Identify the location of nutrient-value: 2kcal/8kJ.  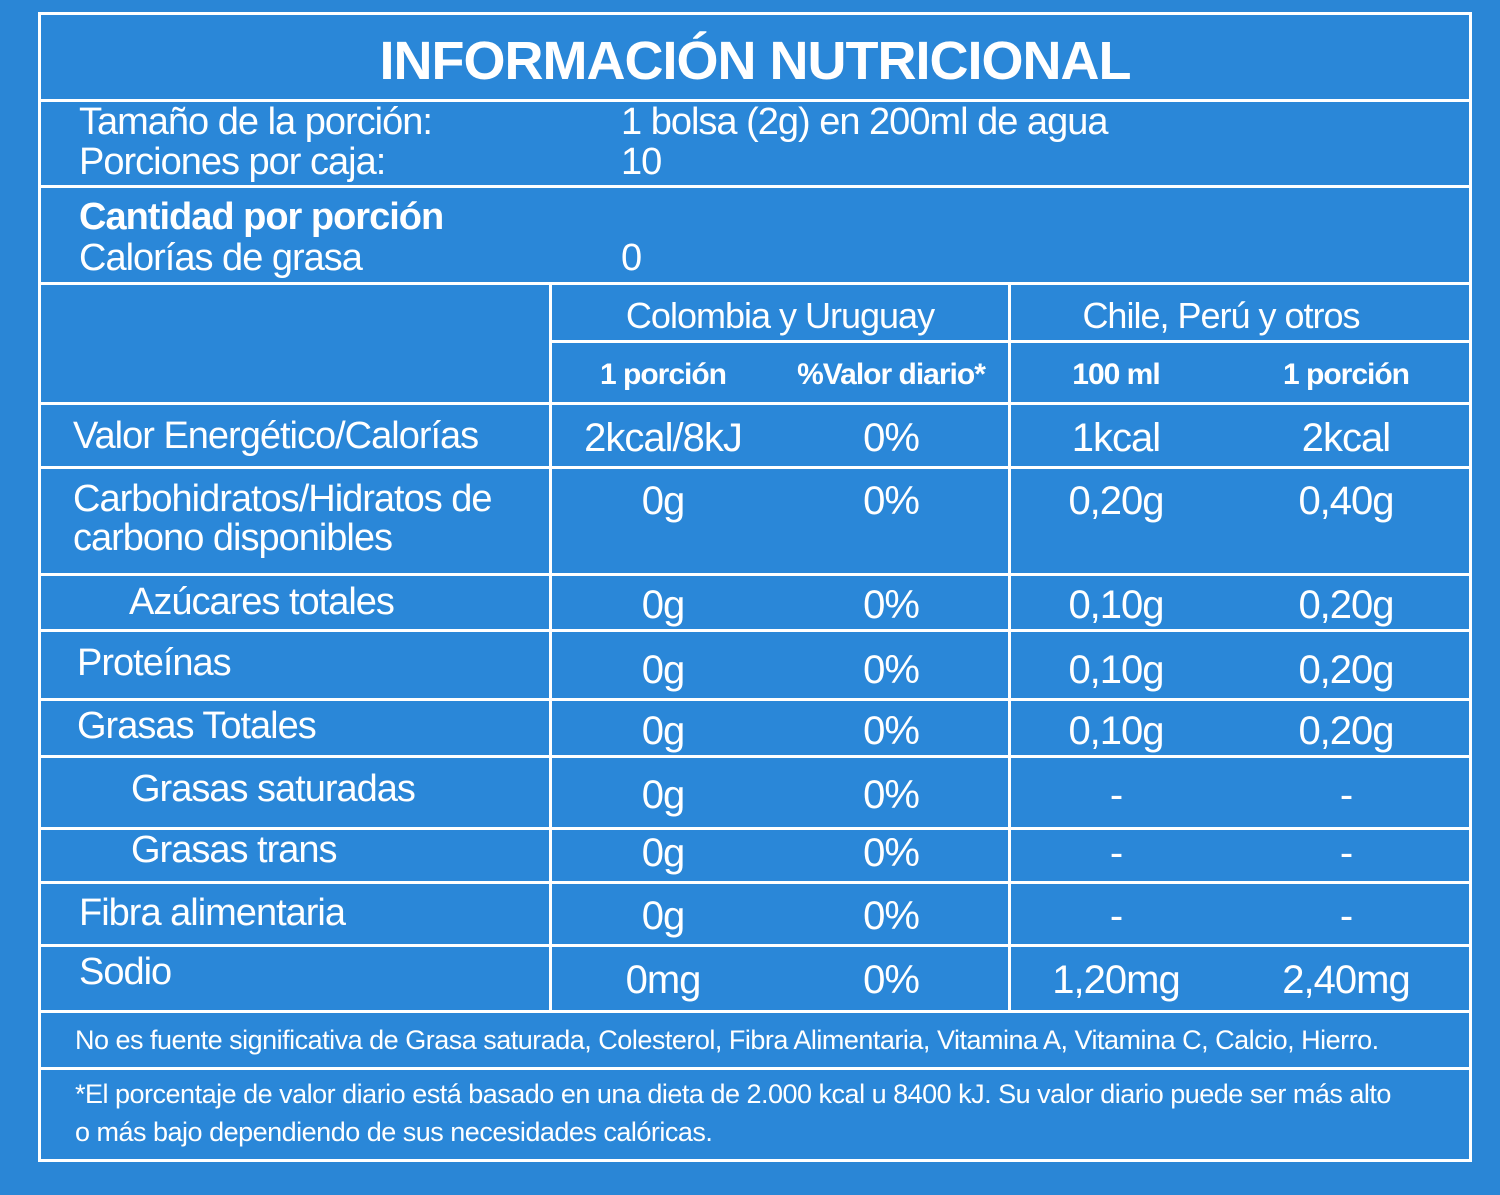
(663, 438).